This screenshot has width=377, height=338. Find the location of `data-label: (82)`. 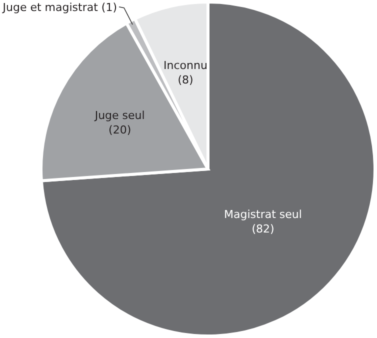

data-label: (82) is located at coordinates (263, 229).